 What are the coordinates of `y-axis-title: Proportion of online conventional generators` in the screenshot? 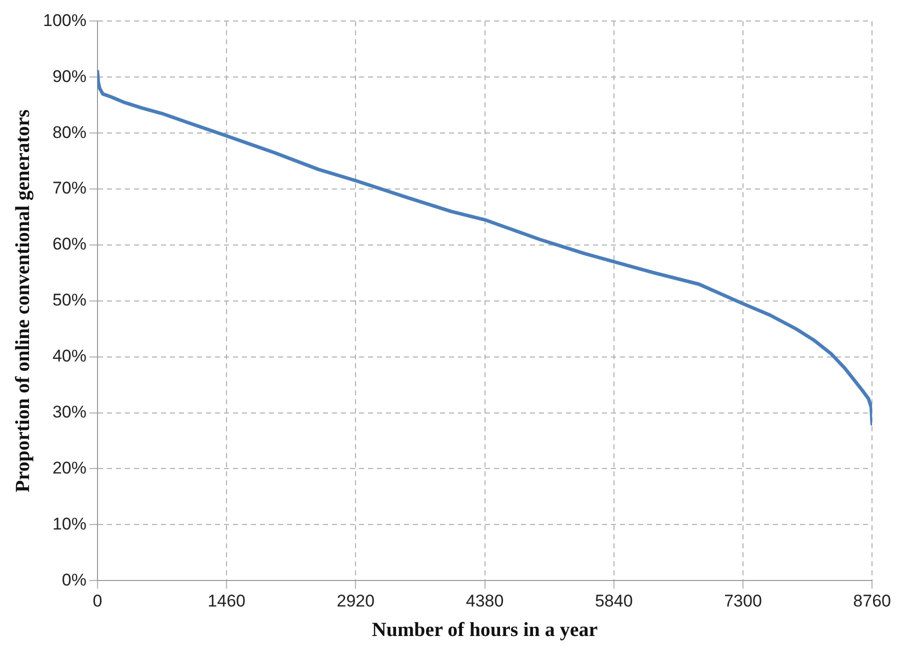 It's located at (23, 300).